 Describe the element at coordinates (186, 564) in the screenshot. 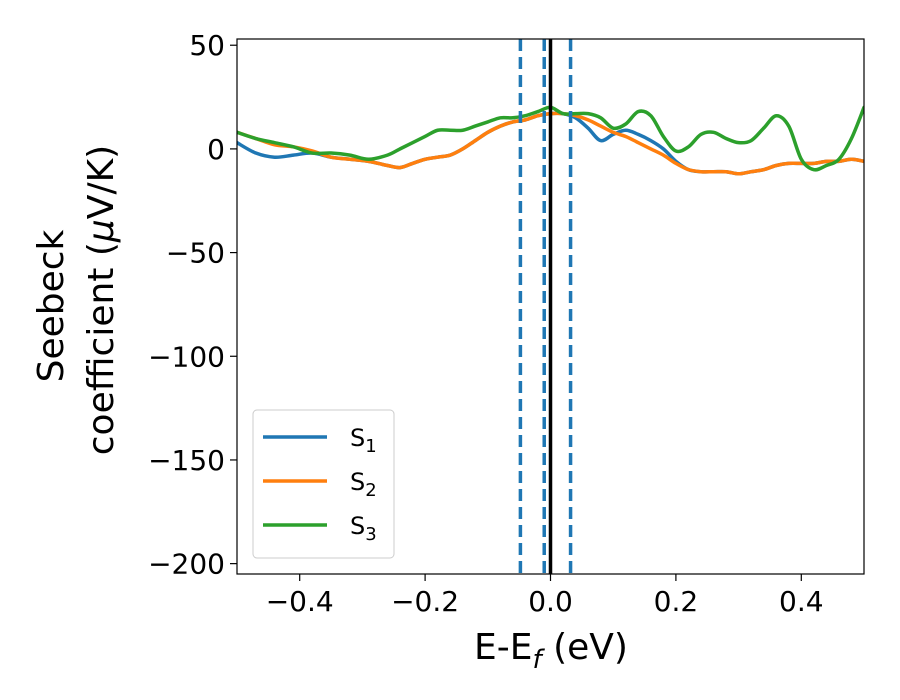

I see `y-tick-label: −200` at that location.